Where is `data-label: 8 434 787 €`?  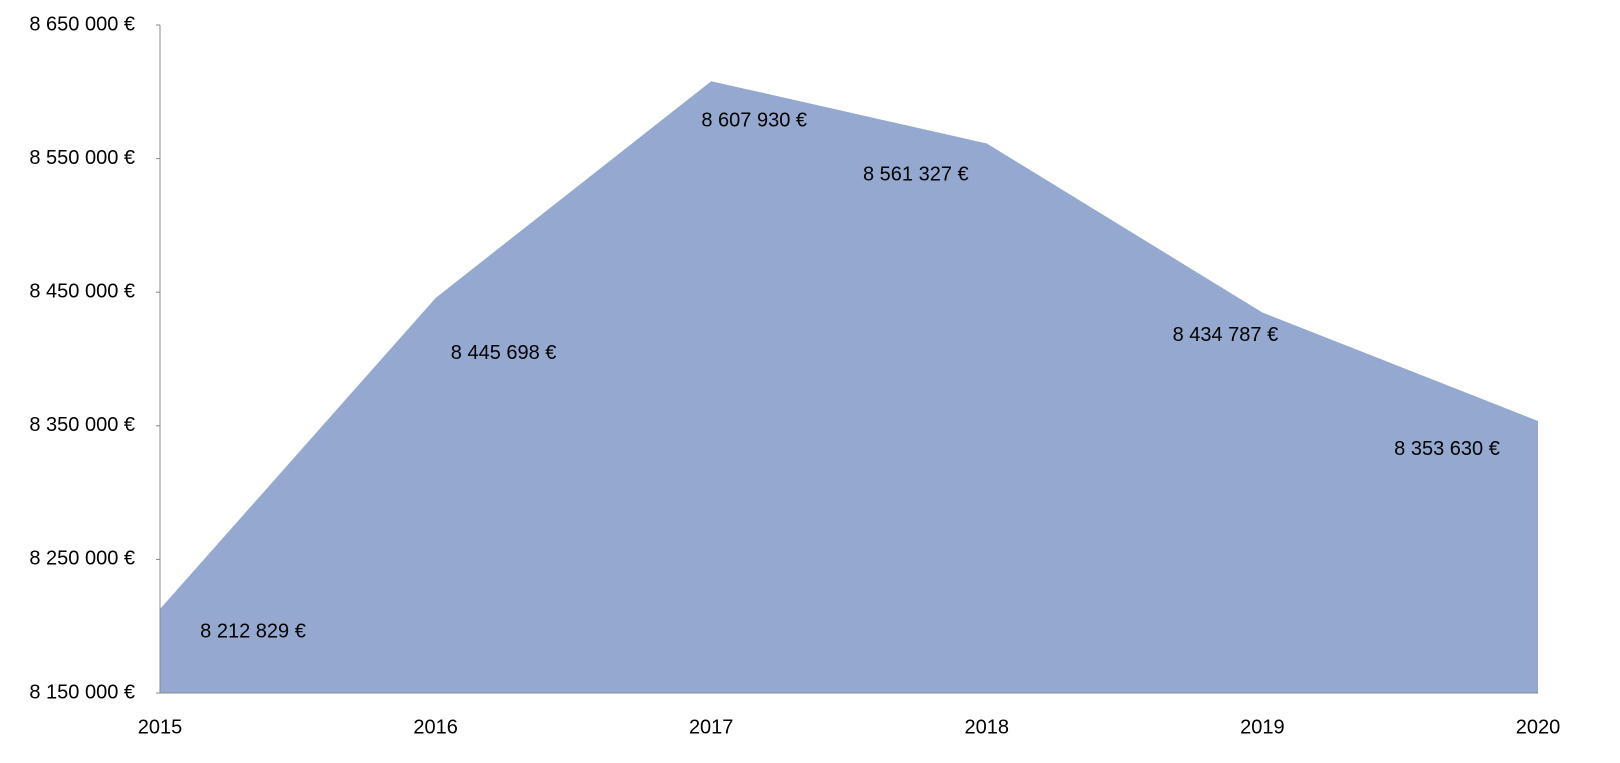
data-label: 8 434 787 € is located at coordinates (1226, 335).